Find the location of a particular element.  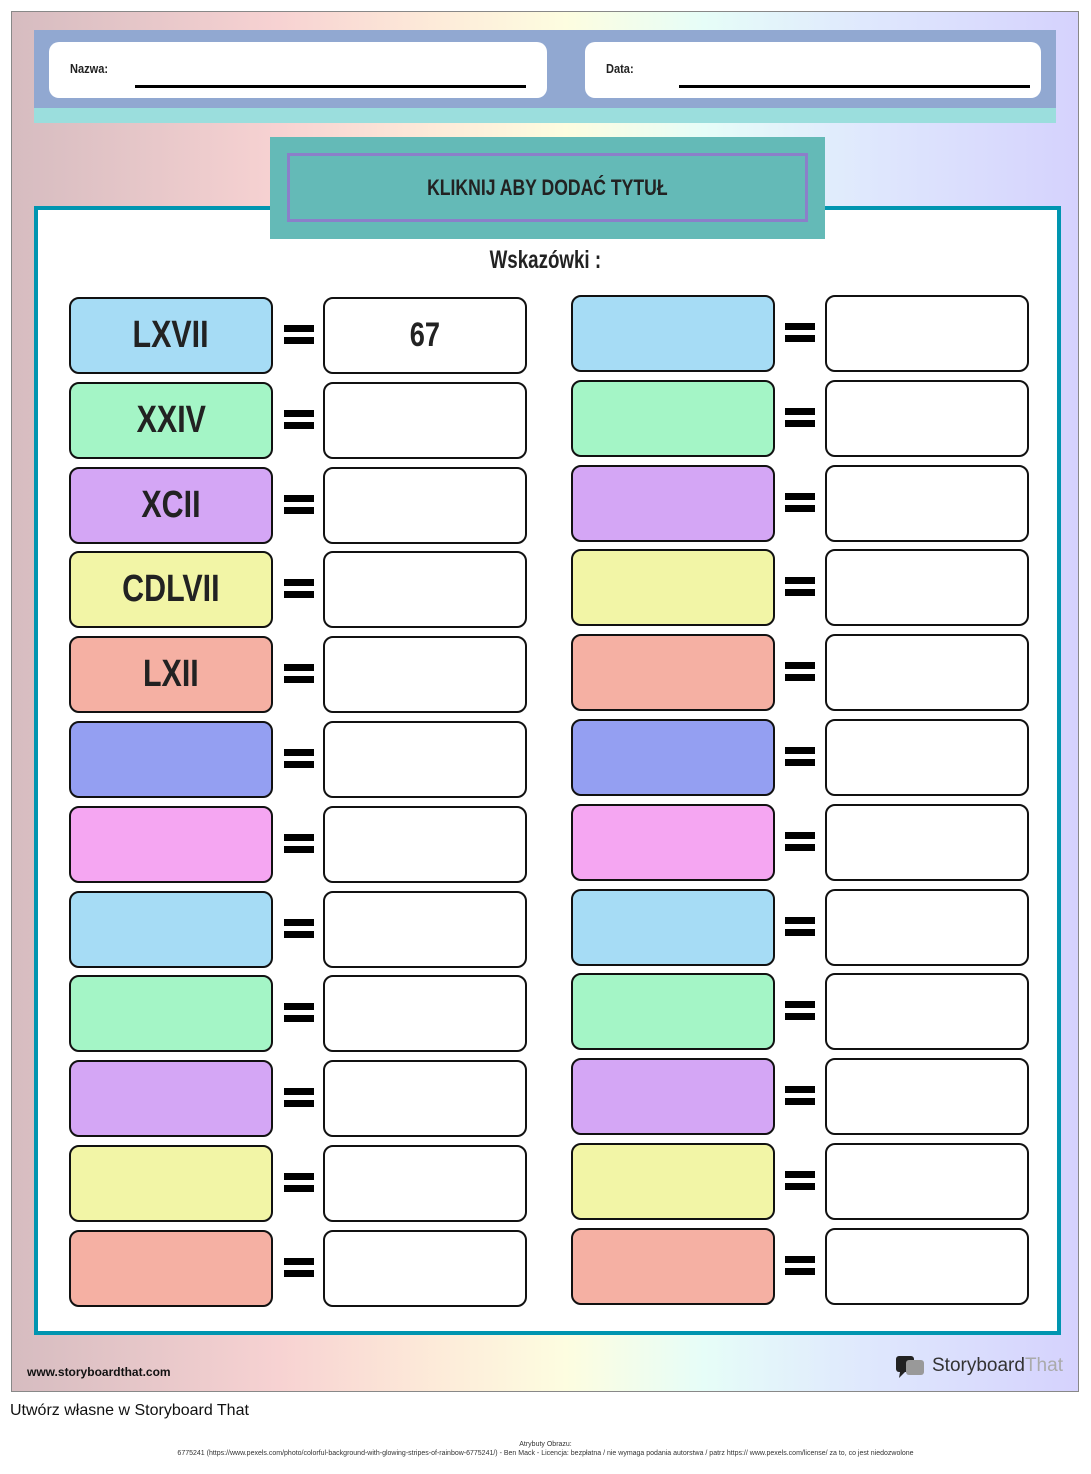

page-title: KLIKNIJ ABY DODAĆ TYTUŁ is located at coordinates (547, 187).